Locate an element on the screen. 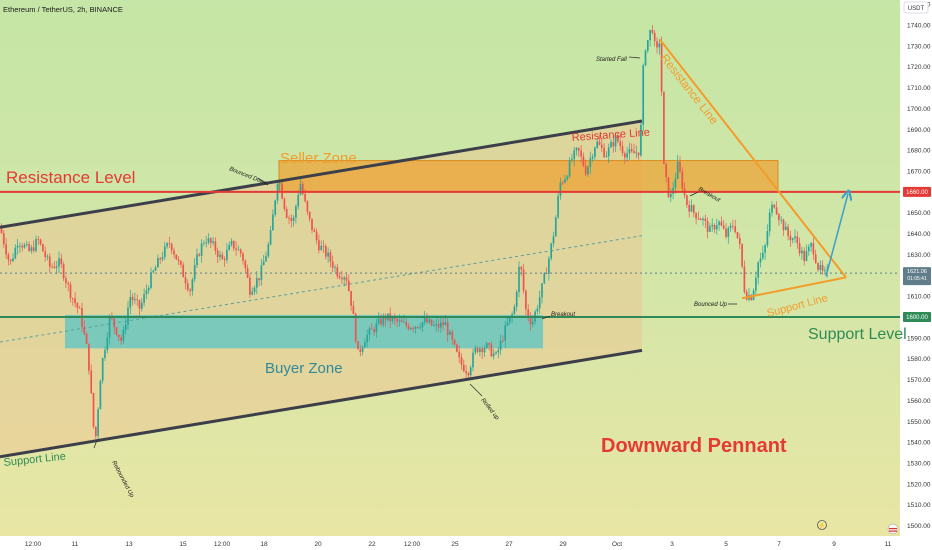 The image size is (932, 550). channel-lower-line is located at coordinates (321, 403).